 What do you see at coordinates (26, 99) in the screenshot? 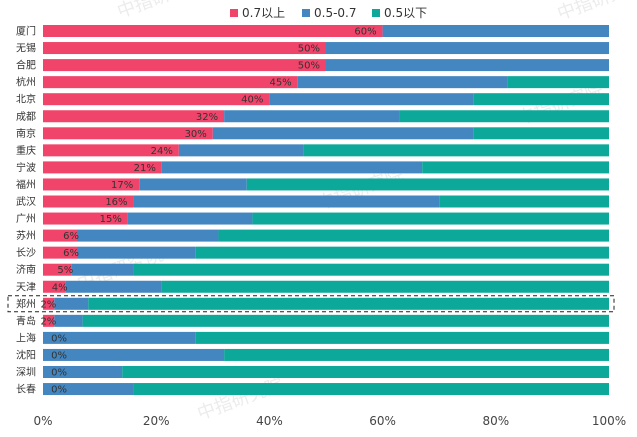
I see `category-label: 北京` at bounding box center [26, 99].